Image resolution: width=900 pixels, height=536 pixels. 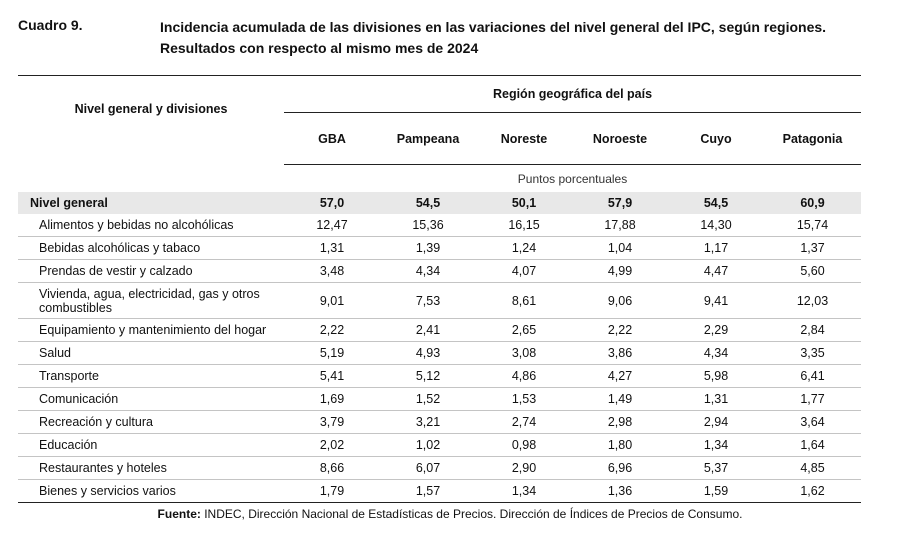 I want to click on row-label: Equipamiento y mantenimiento del hogar, so click(x=151, y=330).